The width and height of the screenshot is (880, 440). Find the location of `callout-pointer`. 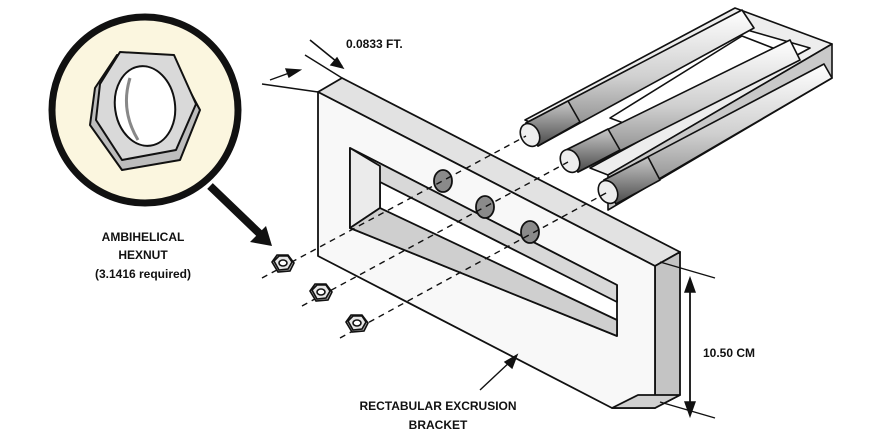

callout-pointer is located at coordinates (235, 210).